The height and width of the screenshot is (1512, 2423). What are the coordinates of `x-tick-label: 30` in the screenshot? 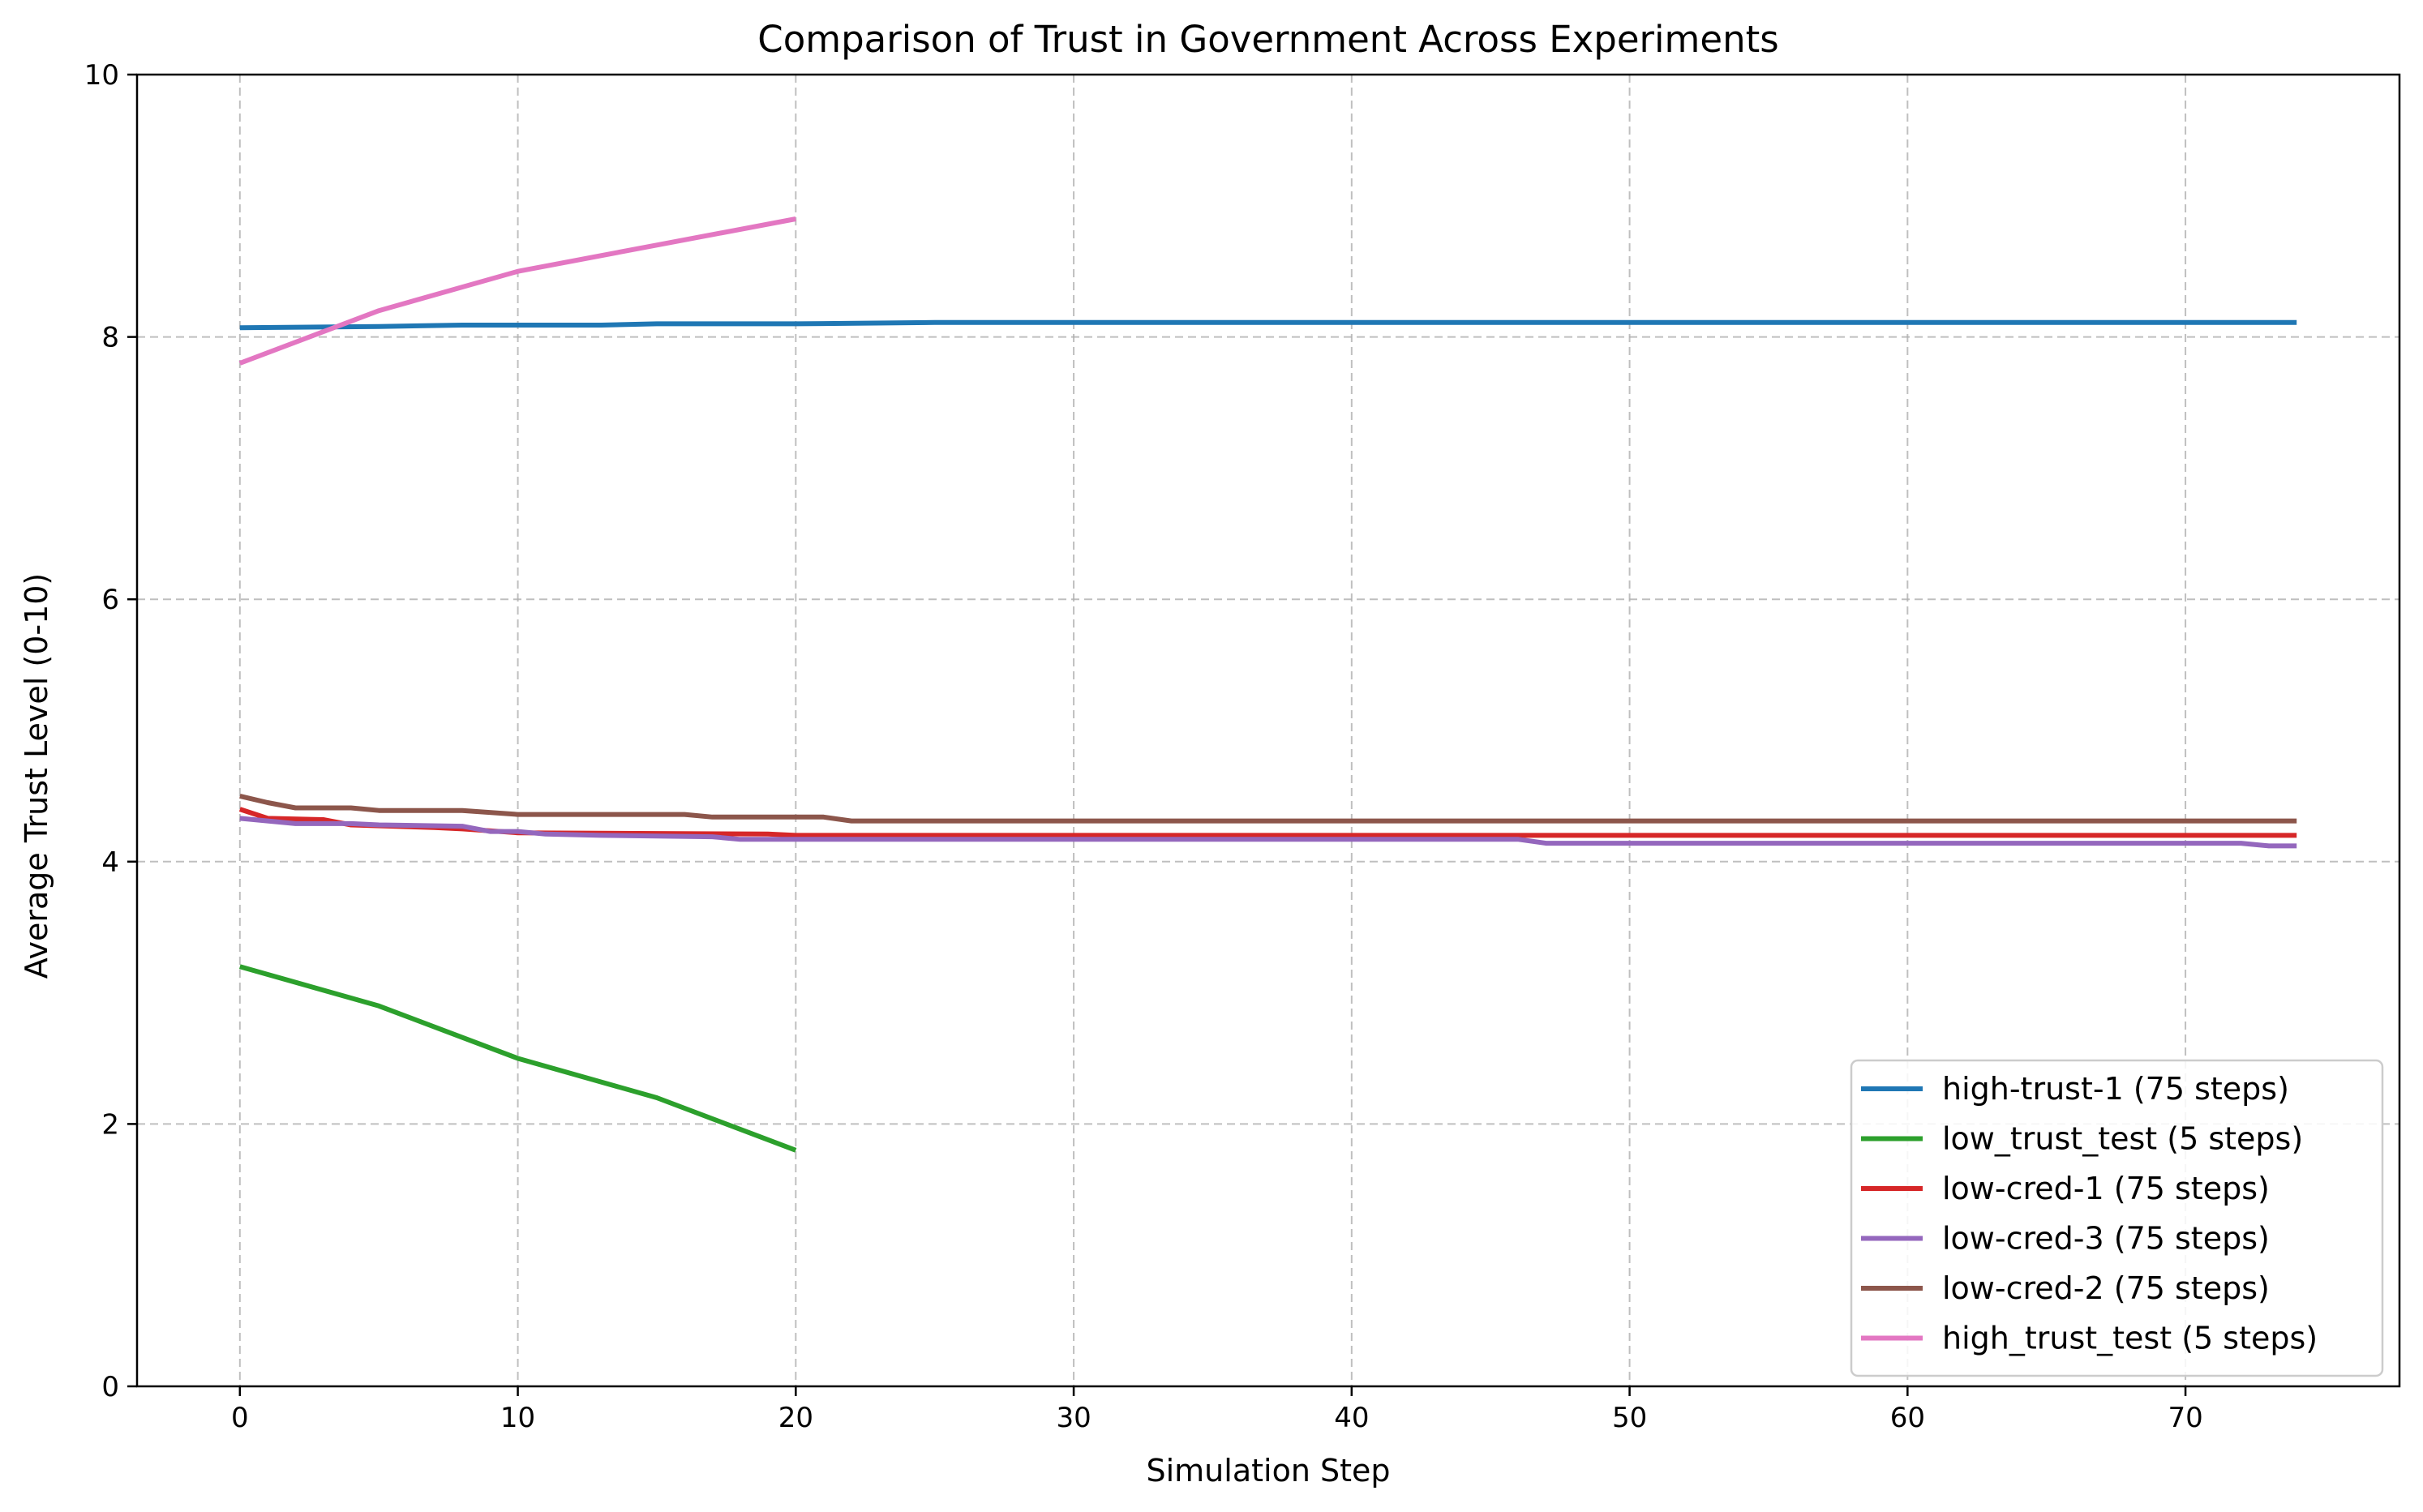 It's located at (1073, 1418).